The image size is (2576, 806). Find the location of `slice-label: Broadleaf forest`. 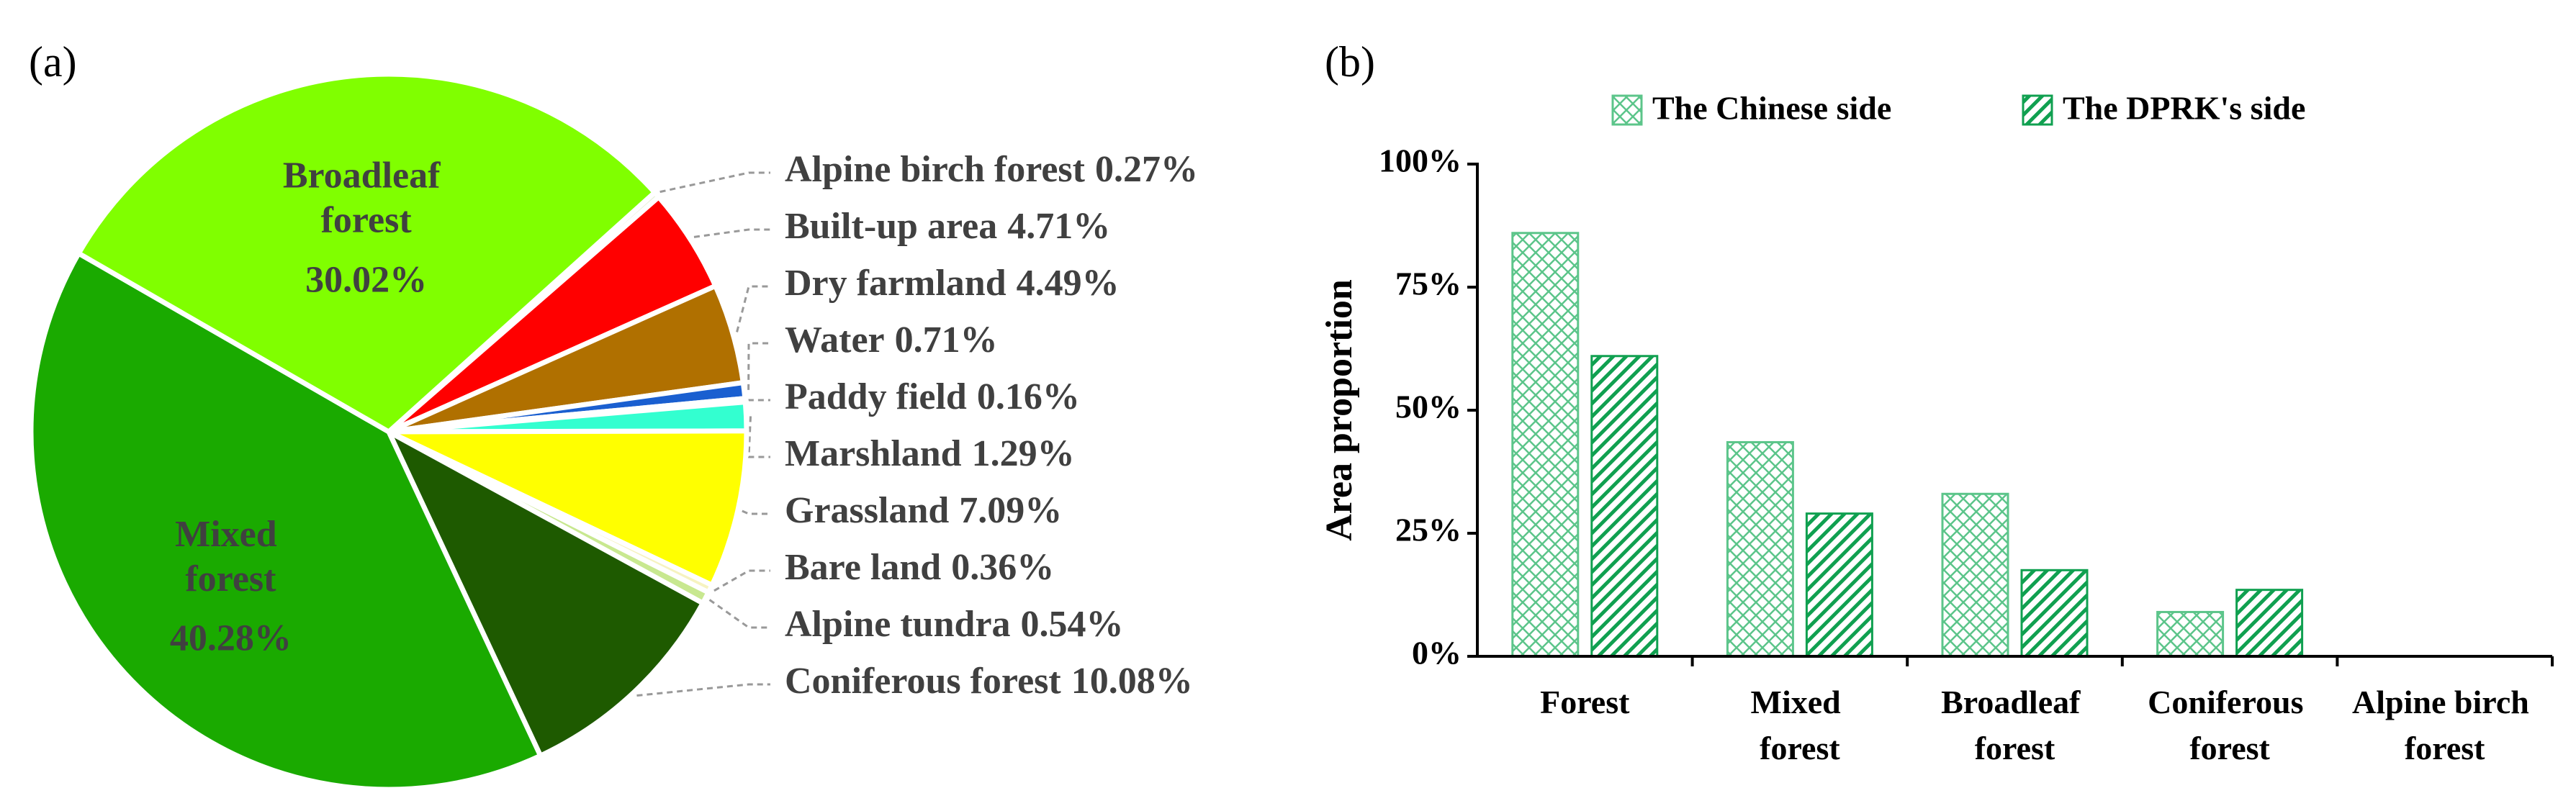

slice-label: Broadleaf forest is located at coordinates (366, 197).